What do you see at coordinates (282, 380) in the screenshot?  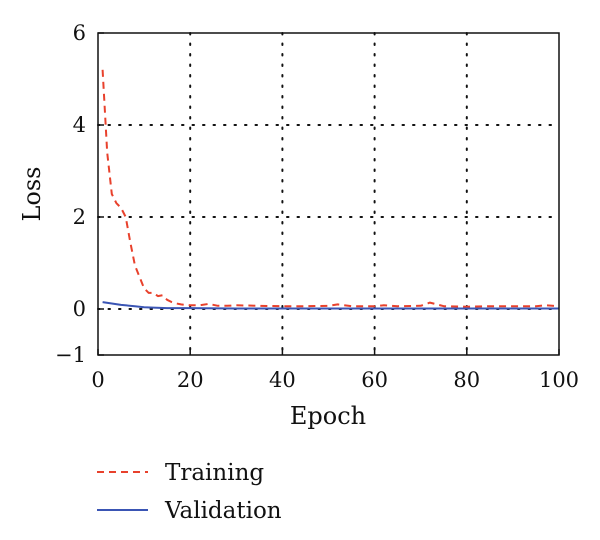 I see `x-tick-label: 40` at bounding box center [282, 380].